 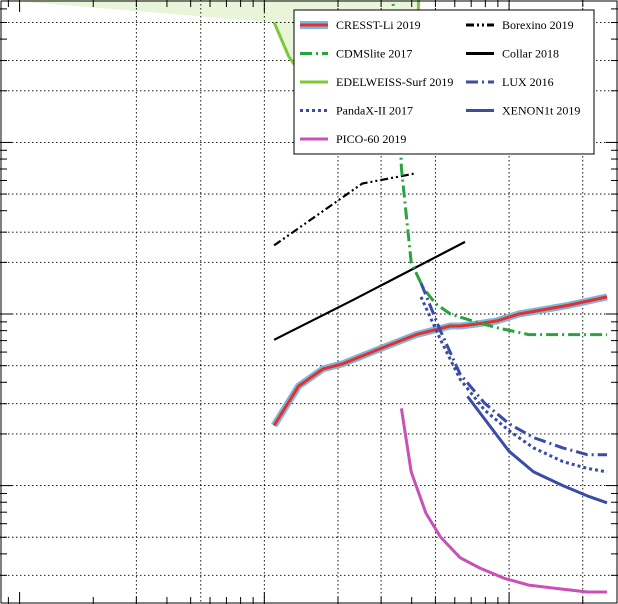 I want to click on legend-label: CDMSlite 2017, so click(x=374, y=54).